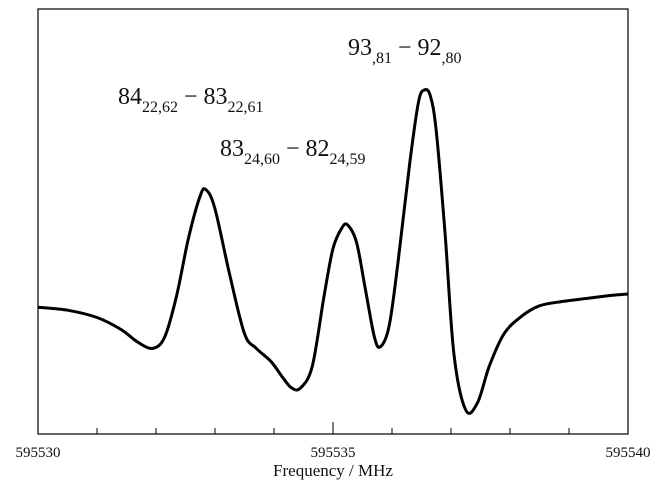  I want to click on x-axis-ticks, so click(333, 428).